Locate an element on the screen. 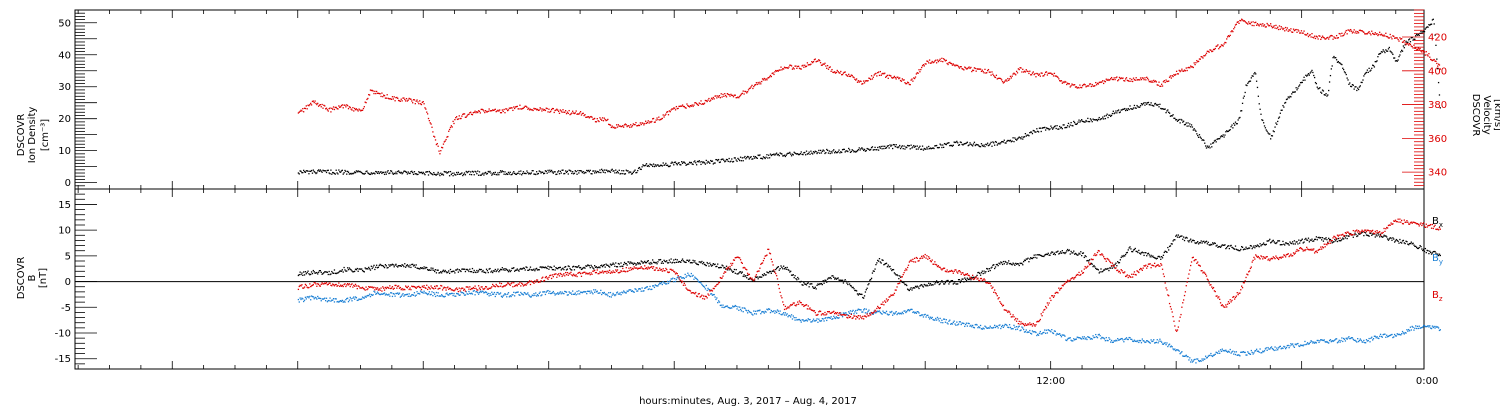 This screenshot has height=410, width=1500. y-tick-label: 0 is located at coordinates (68, 282).